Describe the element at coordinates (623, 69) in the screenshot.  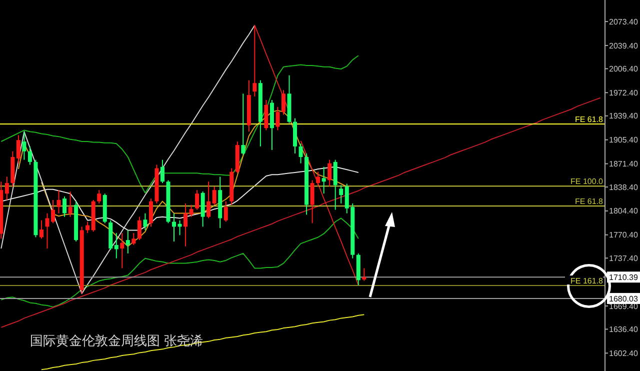
I see `y-tick-label: 2006.40` at that location.